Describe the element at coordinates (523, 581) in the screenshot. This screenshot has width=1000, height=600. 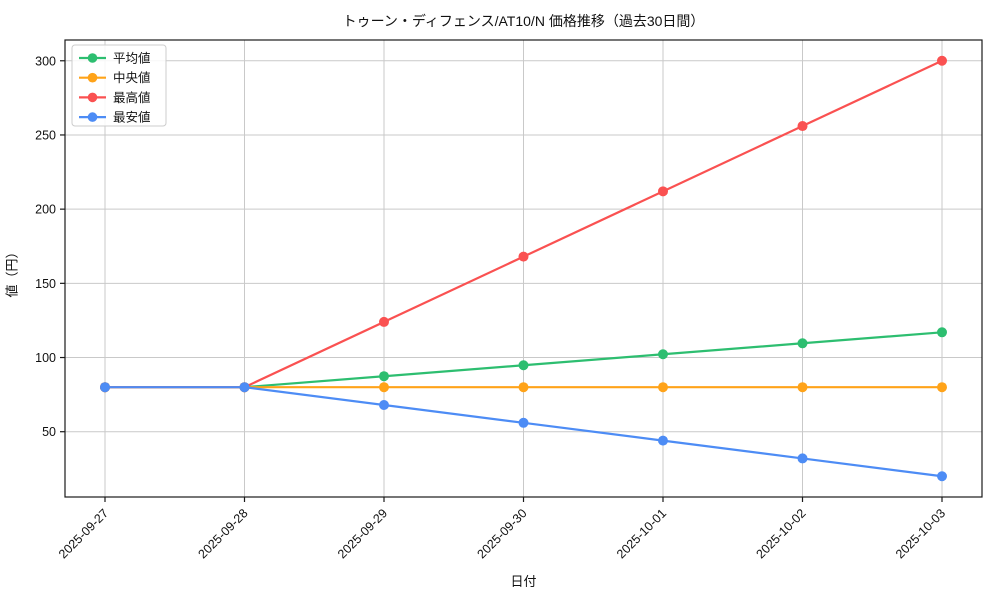
I see `x-axis-label: 日付` at that location.